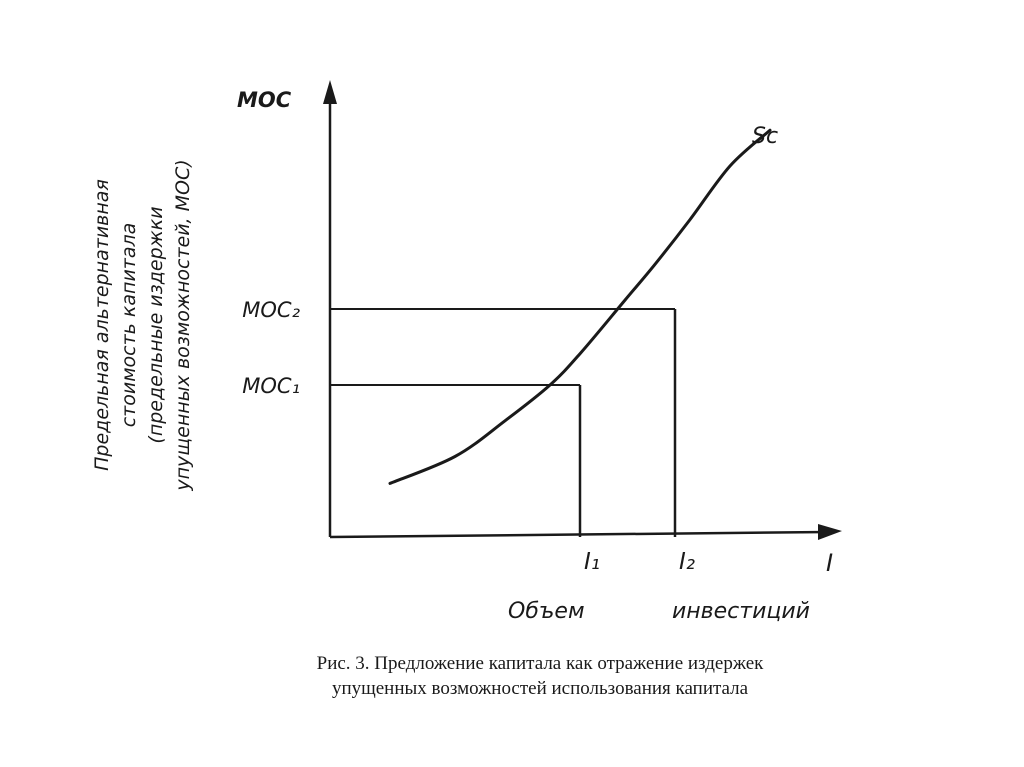 The width and height of the screenshot is (1024, 767). Describe the element at coordinates (271, 386) in the screenshot. I see `y-tick-label-moc1: МОС₁` at that location.